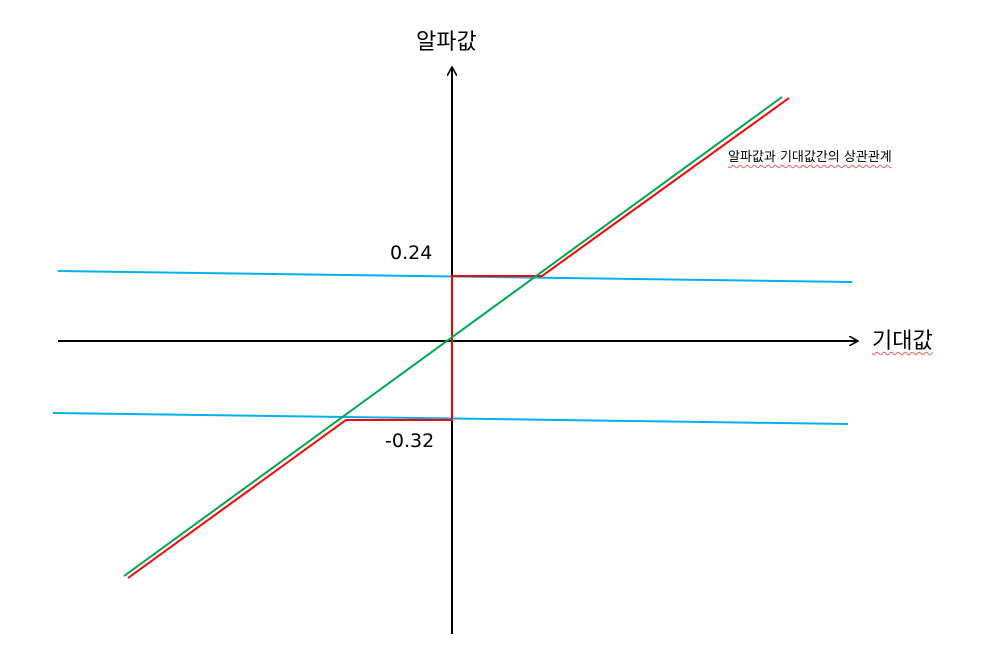 This screenshot has width=992, height=655. Describe the element at coordinates (450, 418) in the screenshot. I see `lower-blue-line` at that location.